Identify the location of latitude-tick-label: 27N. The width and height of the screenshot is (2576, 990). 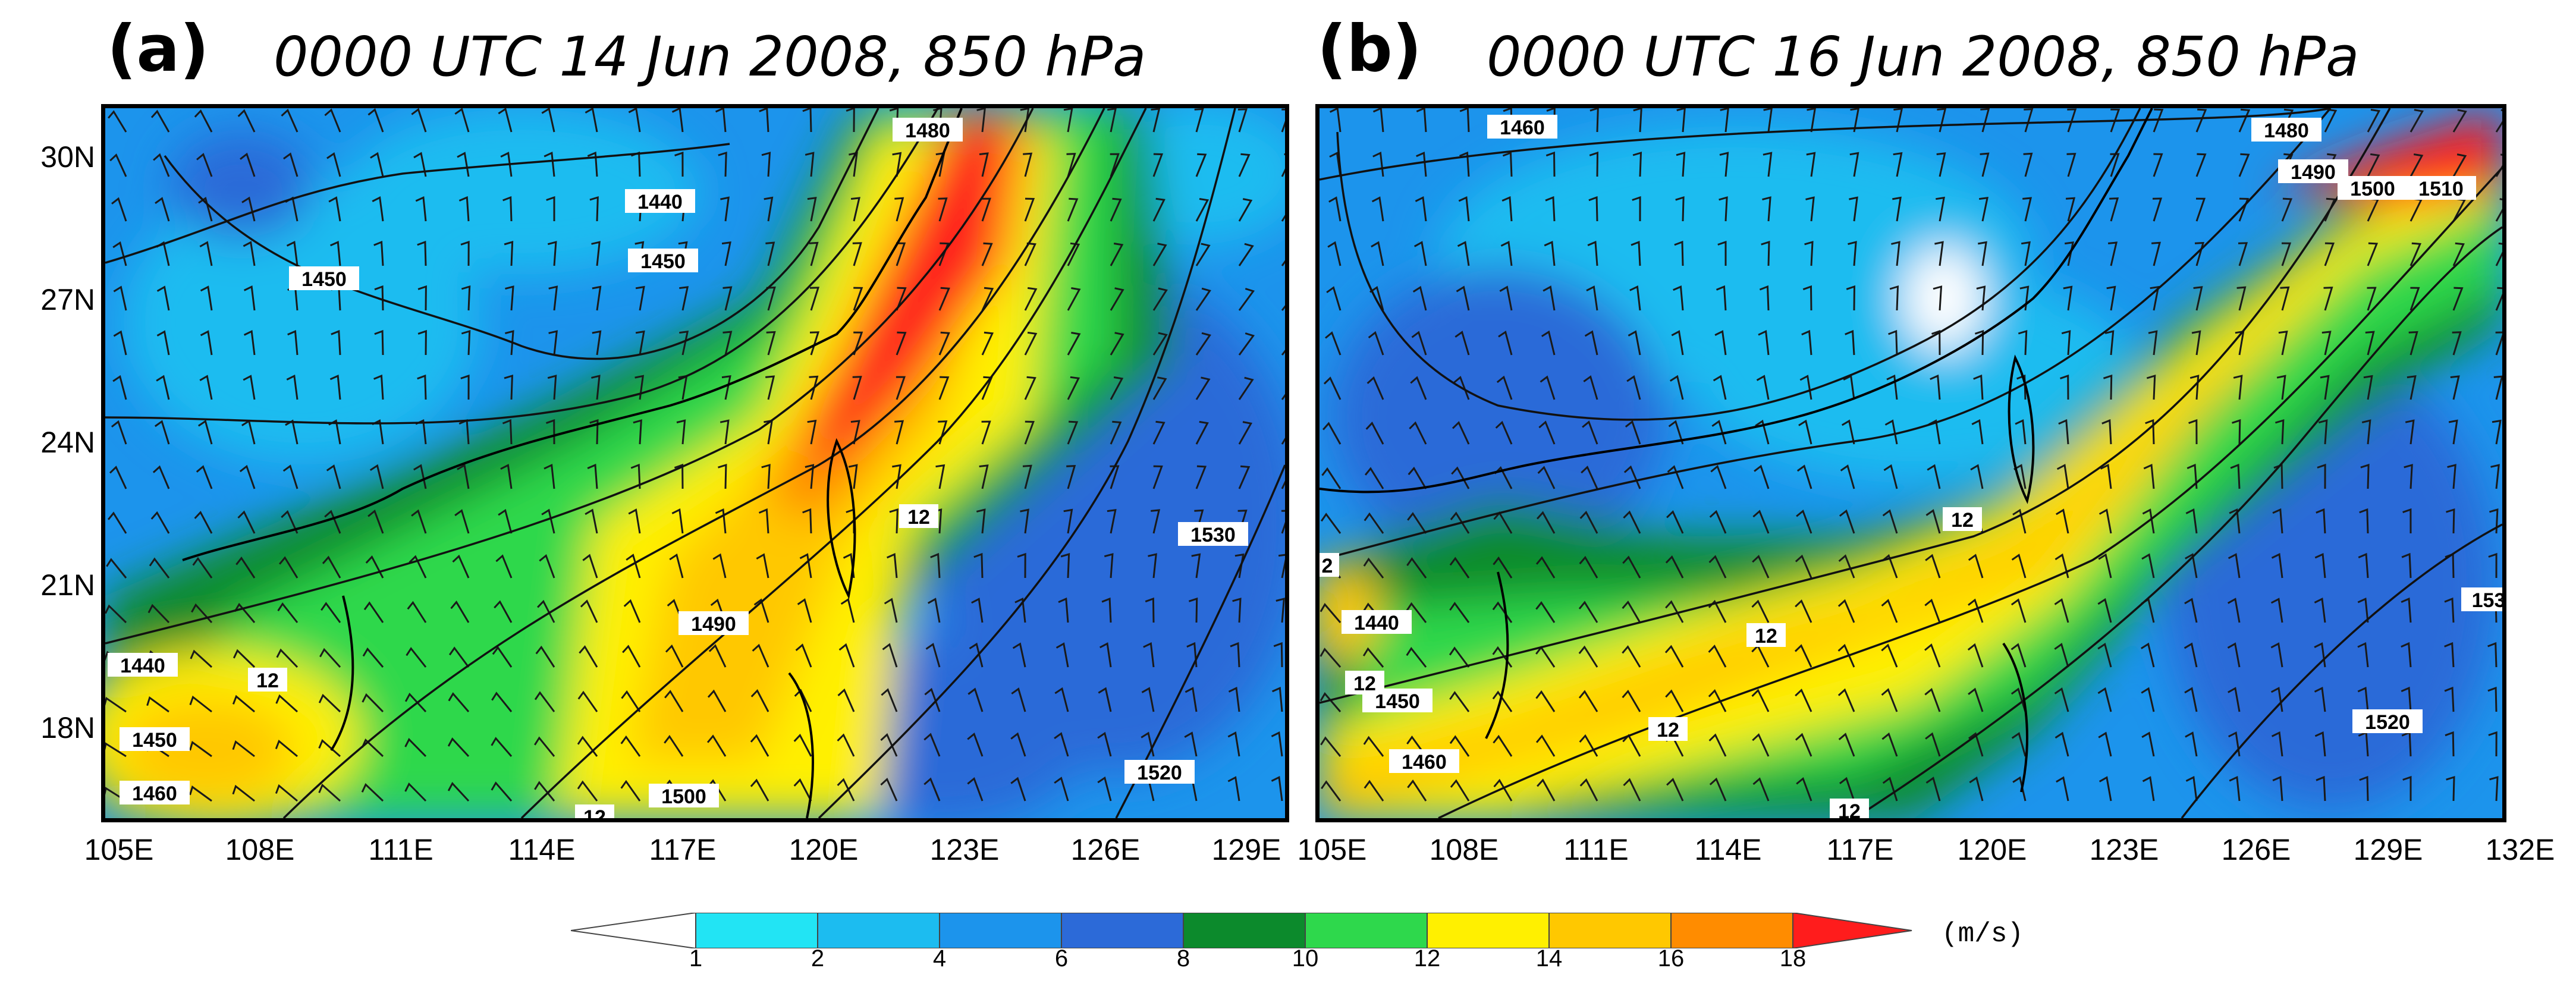
(67, 300).